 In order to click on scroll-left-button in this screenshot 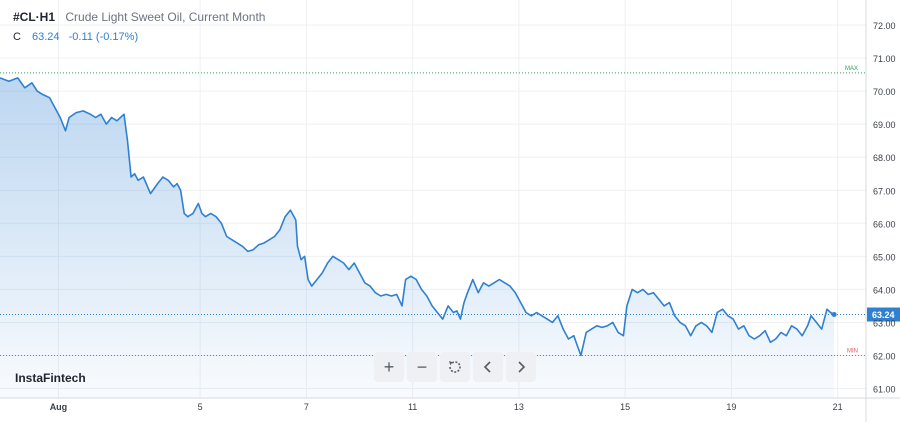, I will do `click(488, 367)`.